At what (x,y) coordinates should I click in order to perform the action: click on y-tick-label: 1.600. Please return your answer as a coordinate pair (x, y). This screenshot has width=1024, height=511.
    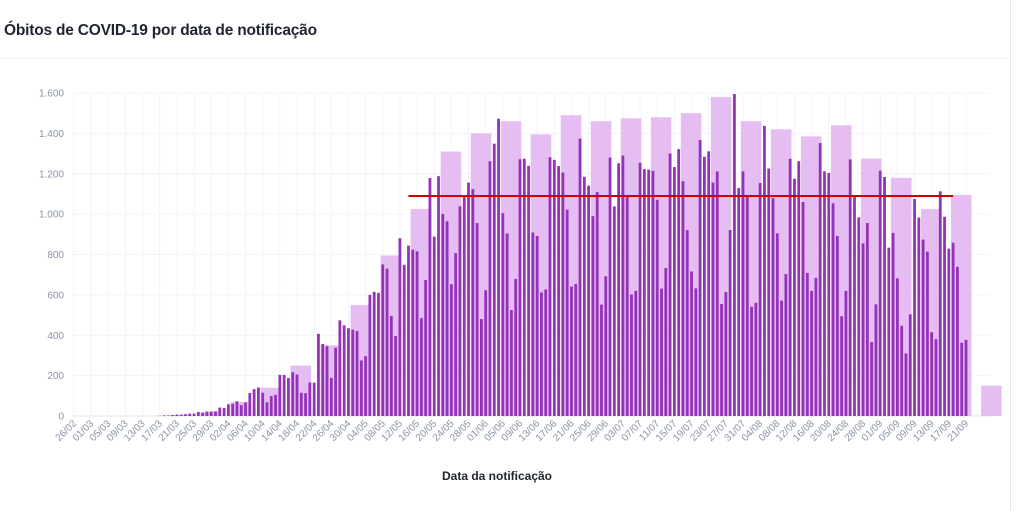
    Looking at the image, I should click on (51, 94).